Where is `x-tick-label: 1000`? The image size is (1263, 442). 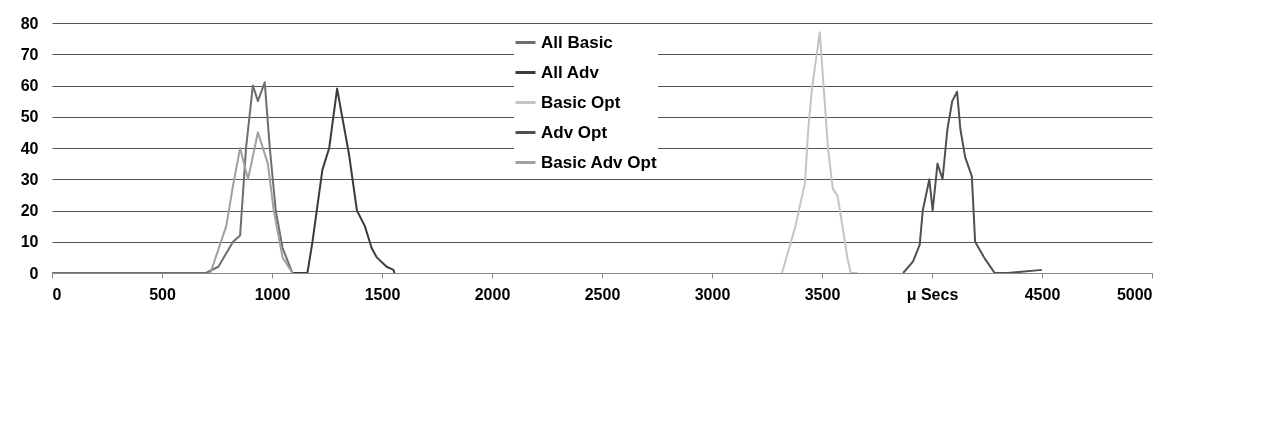 x-tick-label: 1000 is located at coordinates (272, 294).